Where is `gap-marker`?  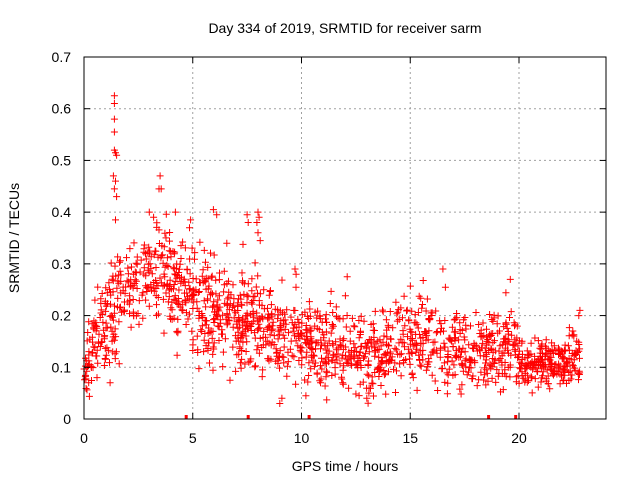
gap-marker is located at coordinates (489, 417).